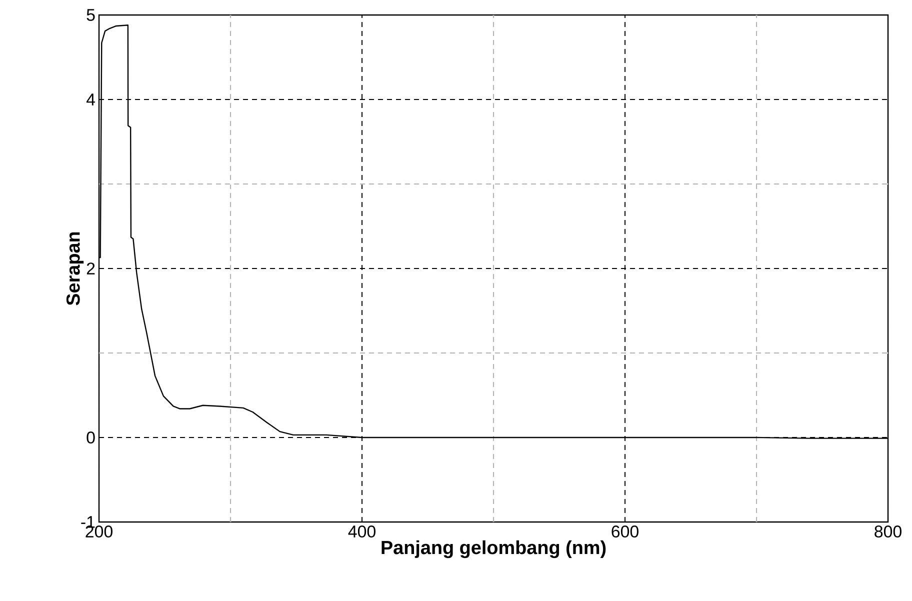 Image resolution: width=912 pixels, height=601 pixels. I want to click on x-axis-title: Panjang gelombang (nm), so click(494, 549).